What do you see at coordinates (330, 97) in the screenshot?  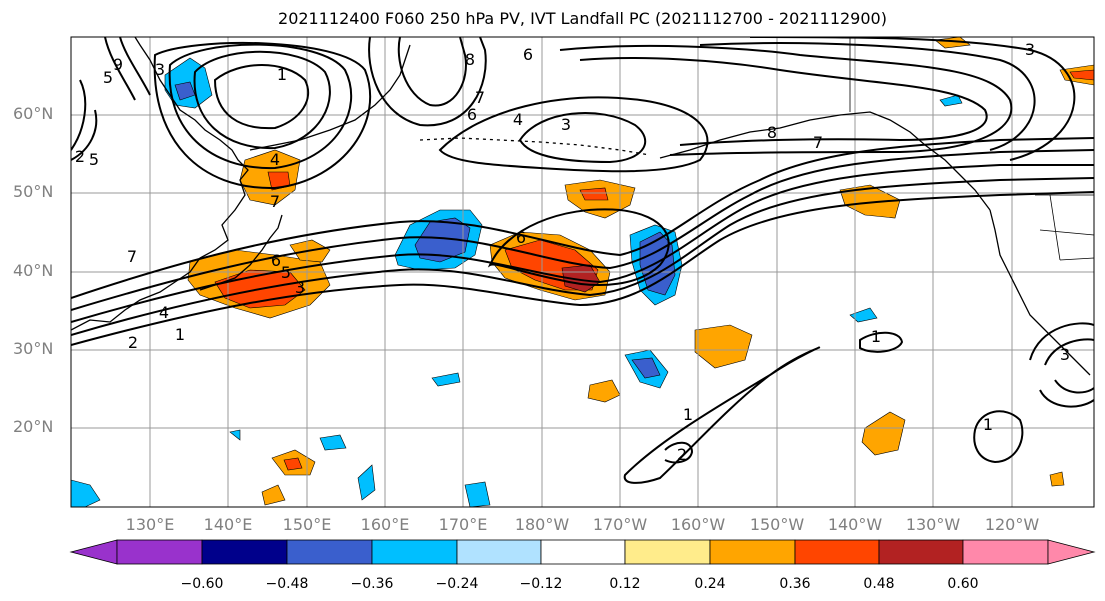 I see `kamchatka-coastline` at bounding box center [330, 97].